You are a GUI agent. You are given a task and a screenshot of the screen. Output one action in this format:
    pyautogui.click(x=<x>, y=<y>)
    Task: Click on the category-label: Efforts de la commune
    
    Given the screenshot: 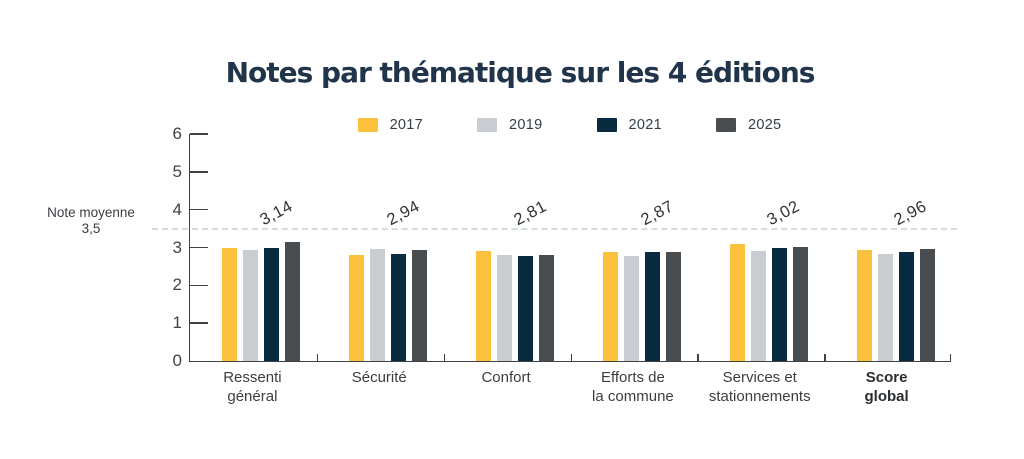 What is the action you would take?
    pyautogui.click(x=633, y=387)
    